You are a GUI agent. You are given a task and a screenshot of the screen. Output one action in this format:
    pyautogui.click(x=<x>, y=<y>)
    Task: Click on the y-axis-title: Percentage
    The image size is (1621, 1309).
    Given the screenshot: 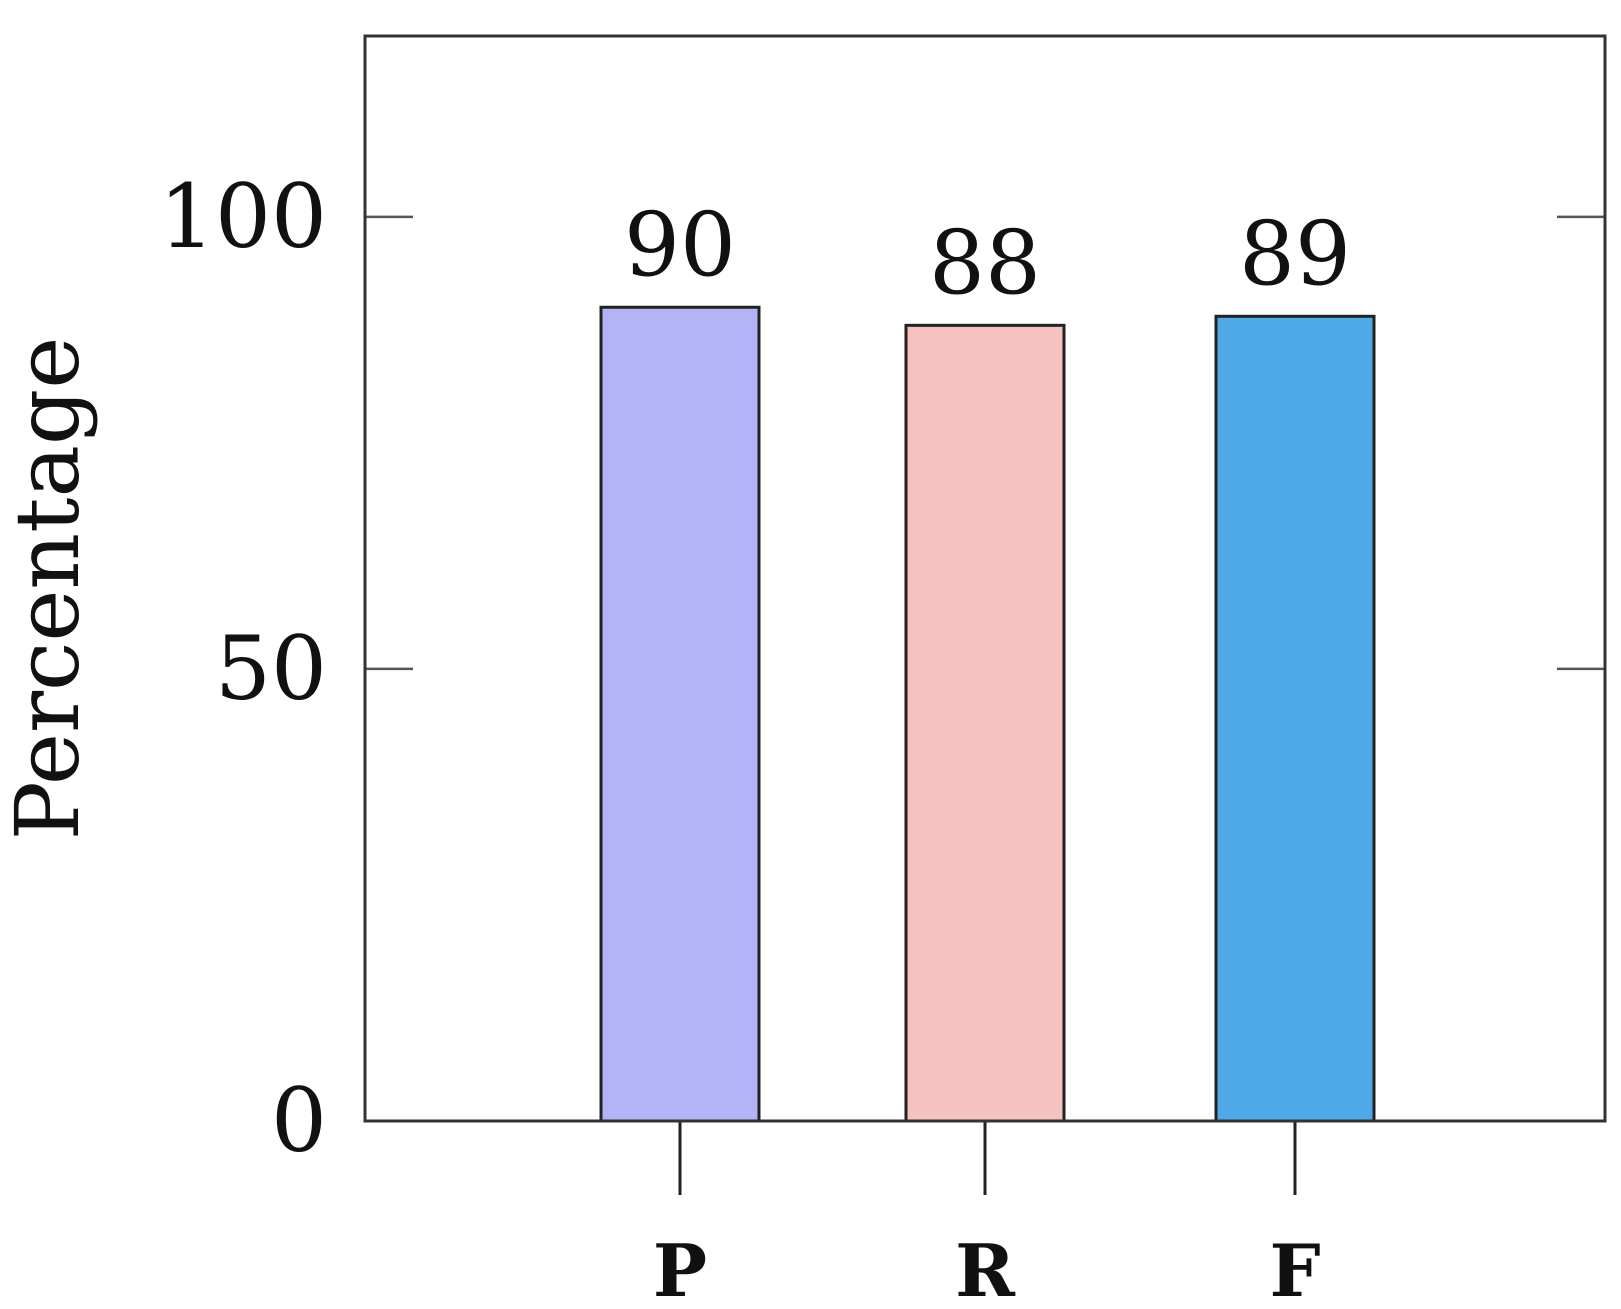 What is the action you would take?
    pyautogui.click(x=49, y=589)
    